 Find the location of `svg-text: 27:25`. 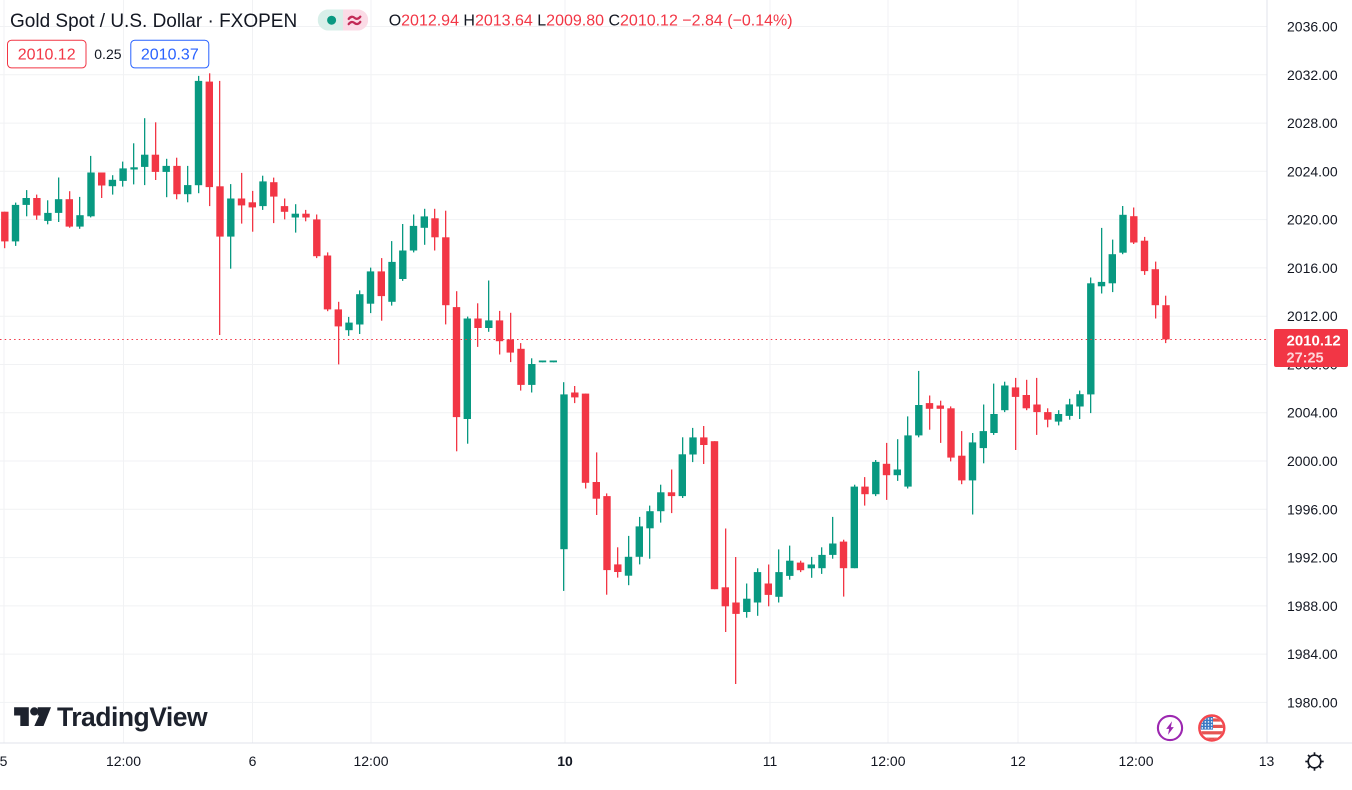

svg-text: 27:25 is located at coordinates (1305, 359).